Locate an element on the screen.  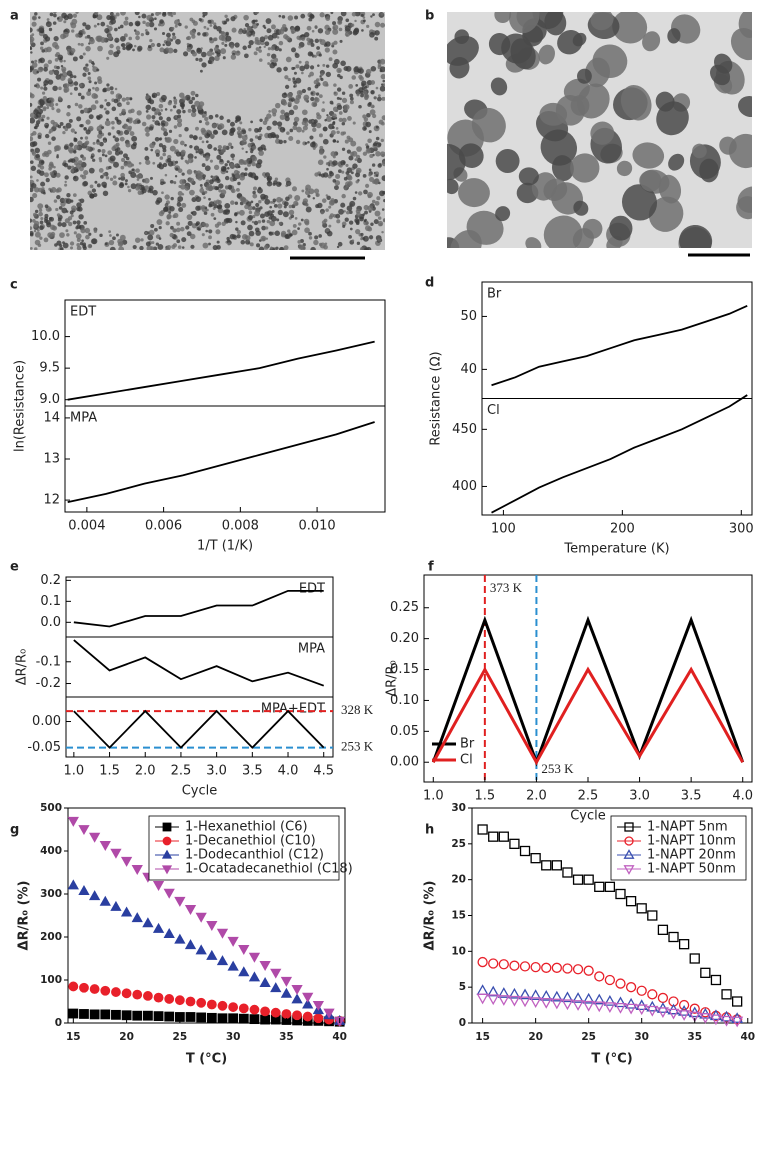
panel-frame is located at coordinates (225, 459).